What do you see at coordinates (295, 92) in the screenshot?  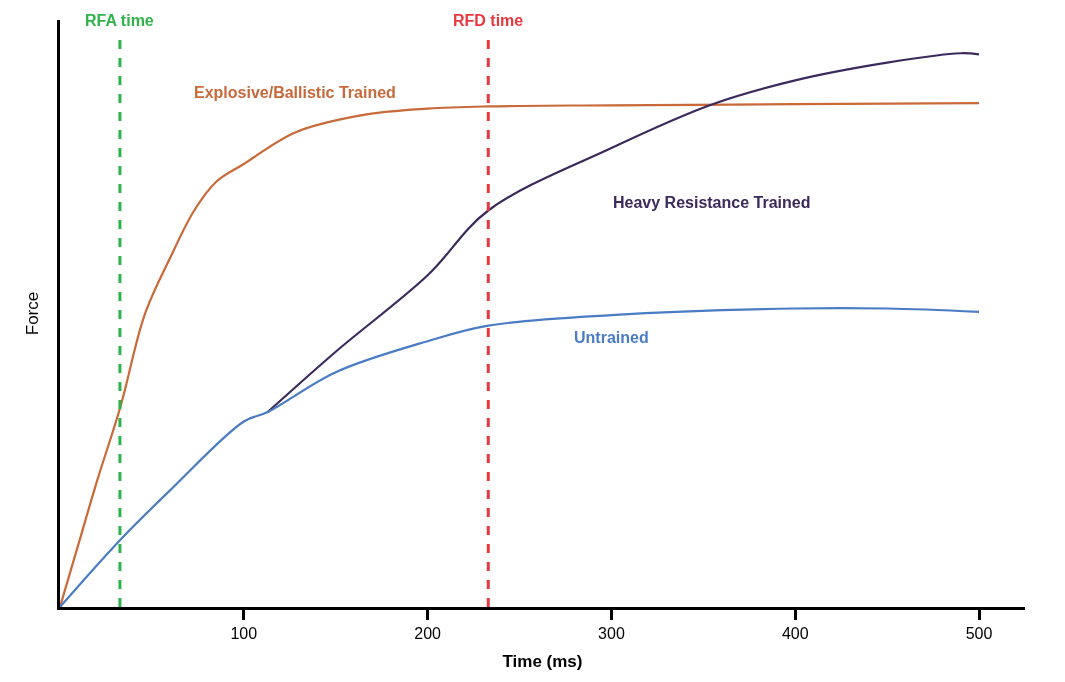 I see `series-label: Explosive/Ballistic Trained` at bounding box center [295, 92].